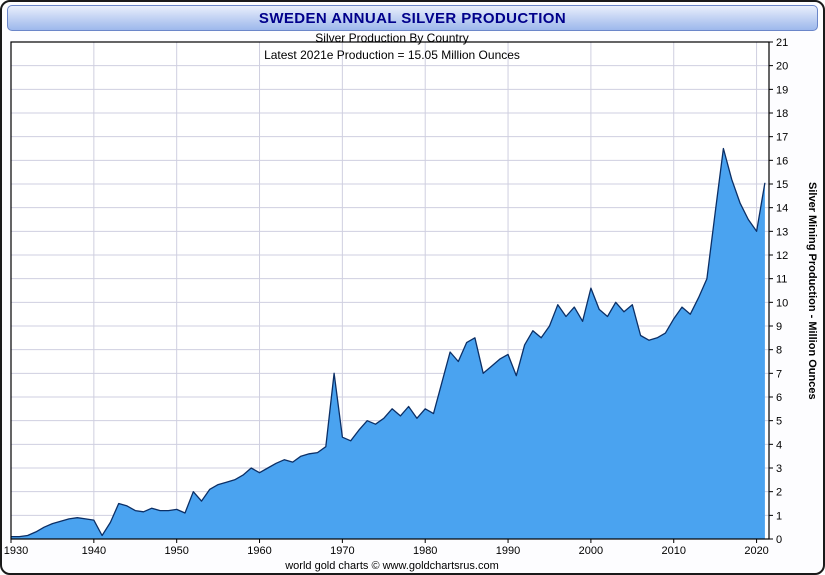 This screenshot has width=825, height=575. What do you see at coordinates (782, 161) in the screenshot?
I see `y-tick-label: 16` at bounding box center [782, 161].